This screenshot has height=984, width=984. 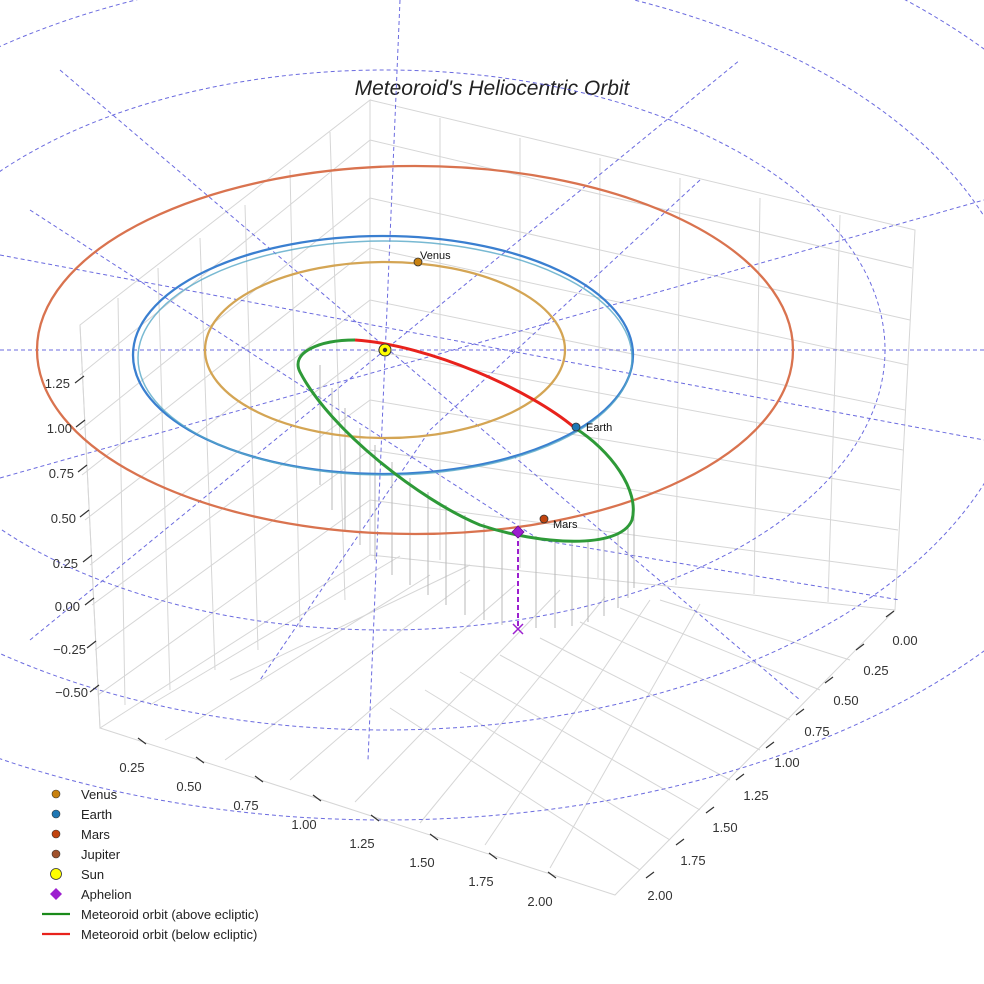 What do you see at coordinates (518, 532) in the screenshot?
I see `aphelion-marker` at bounding box center [518, 532].